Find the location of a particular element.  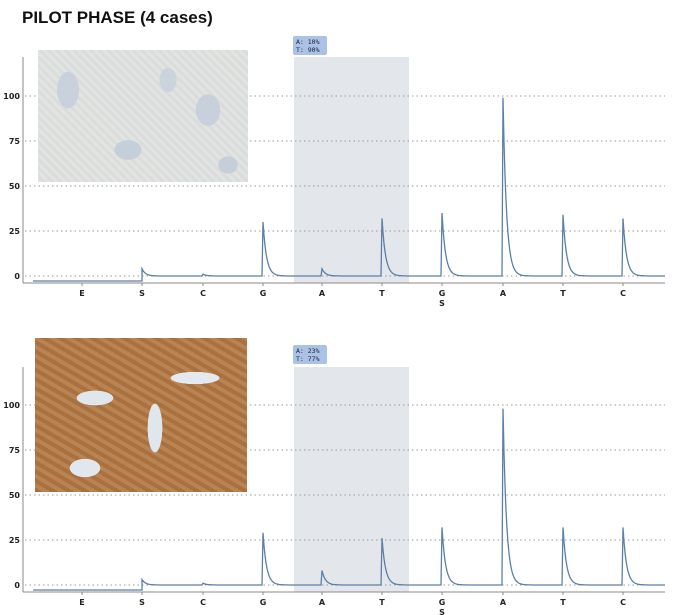

annotation-text: T: 77% is located at coordinates (308, 359).